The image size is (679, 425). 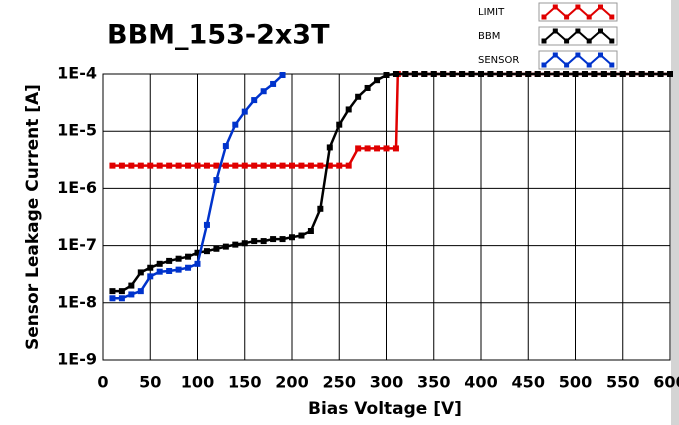 What do you see at coordinates (77, 130) in the screenshot?
I see `y-tick-label: 1E-5` at bounding box center [77, 130].